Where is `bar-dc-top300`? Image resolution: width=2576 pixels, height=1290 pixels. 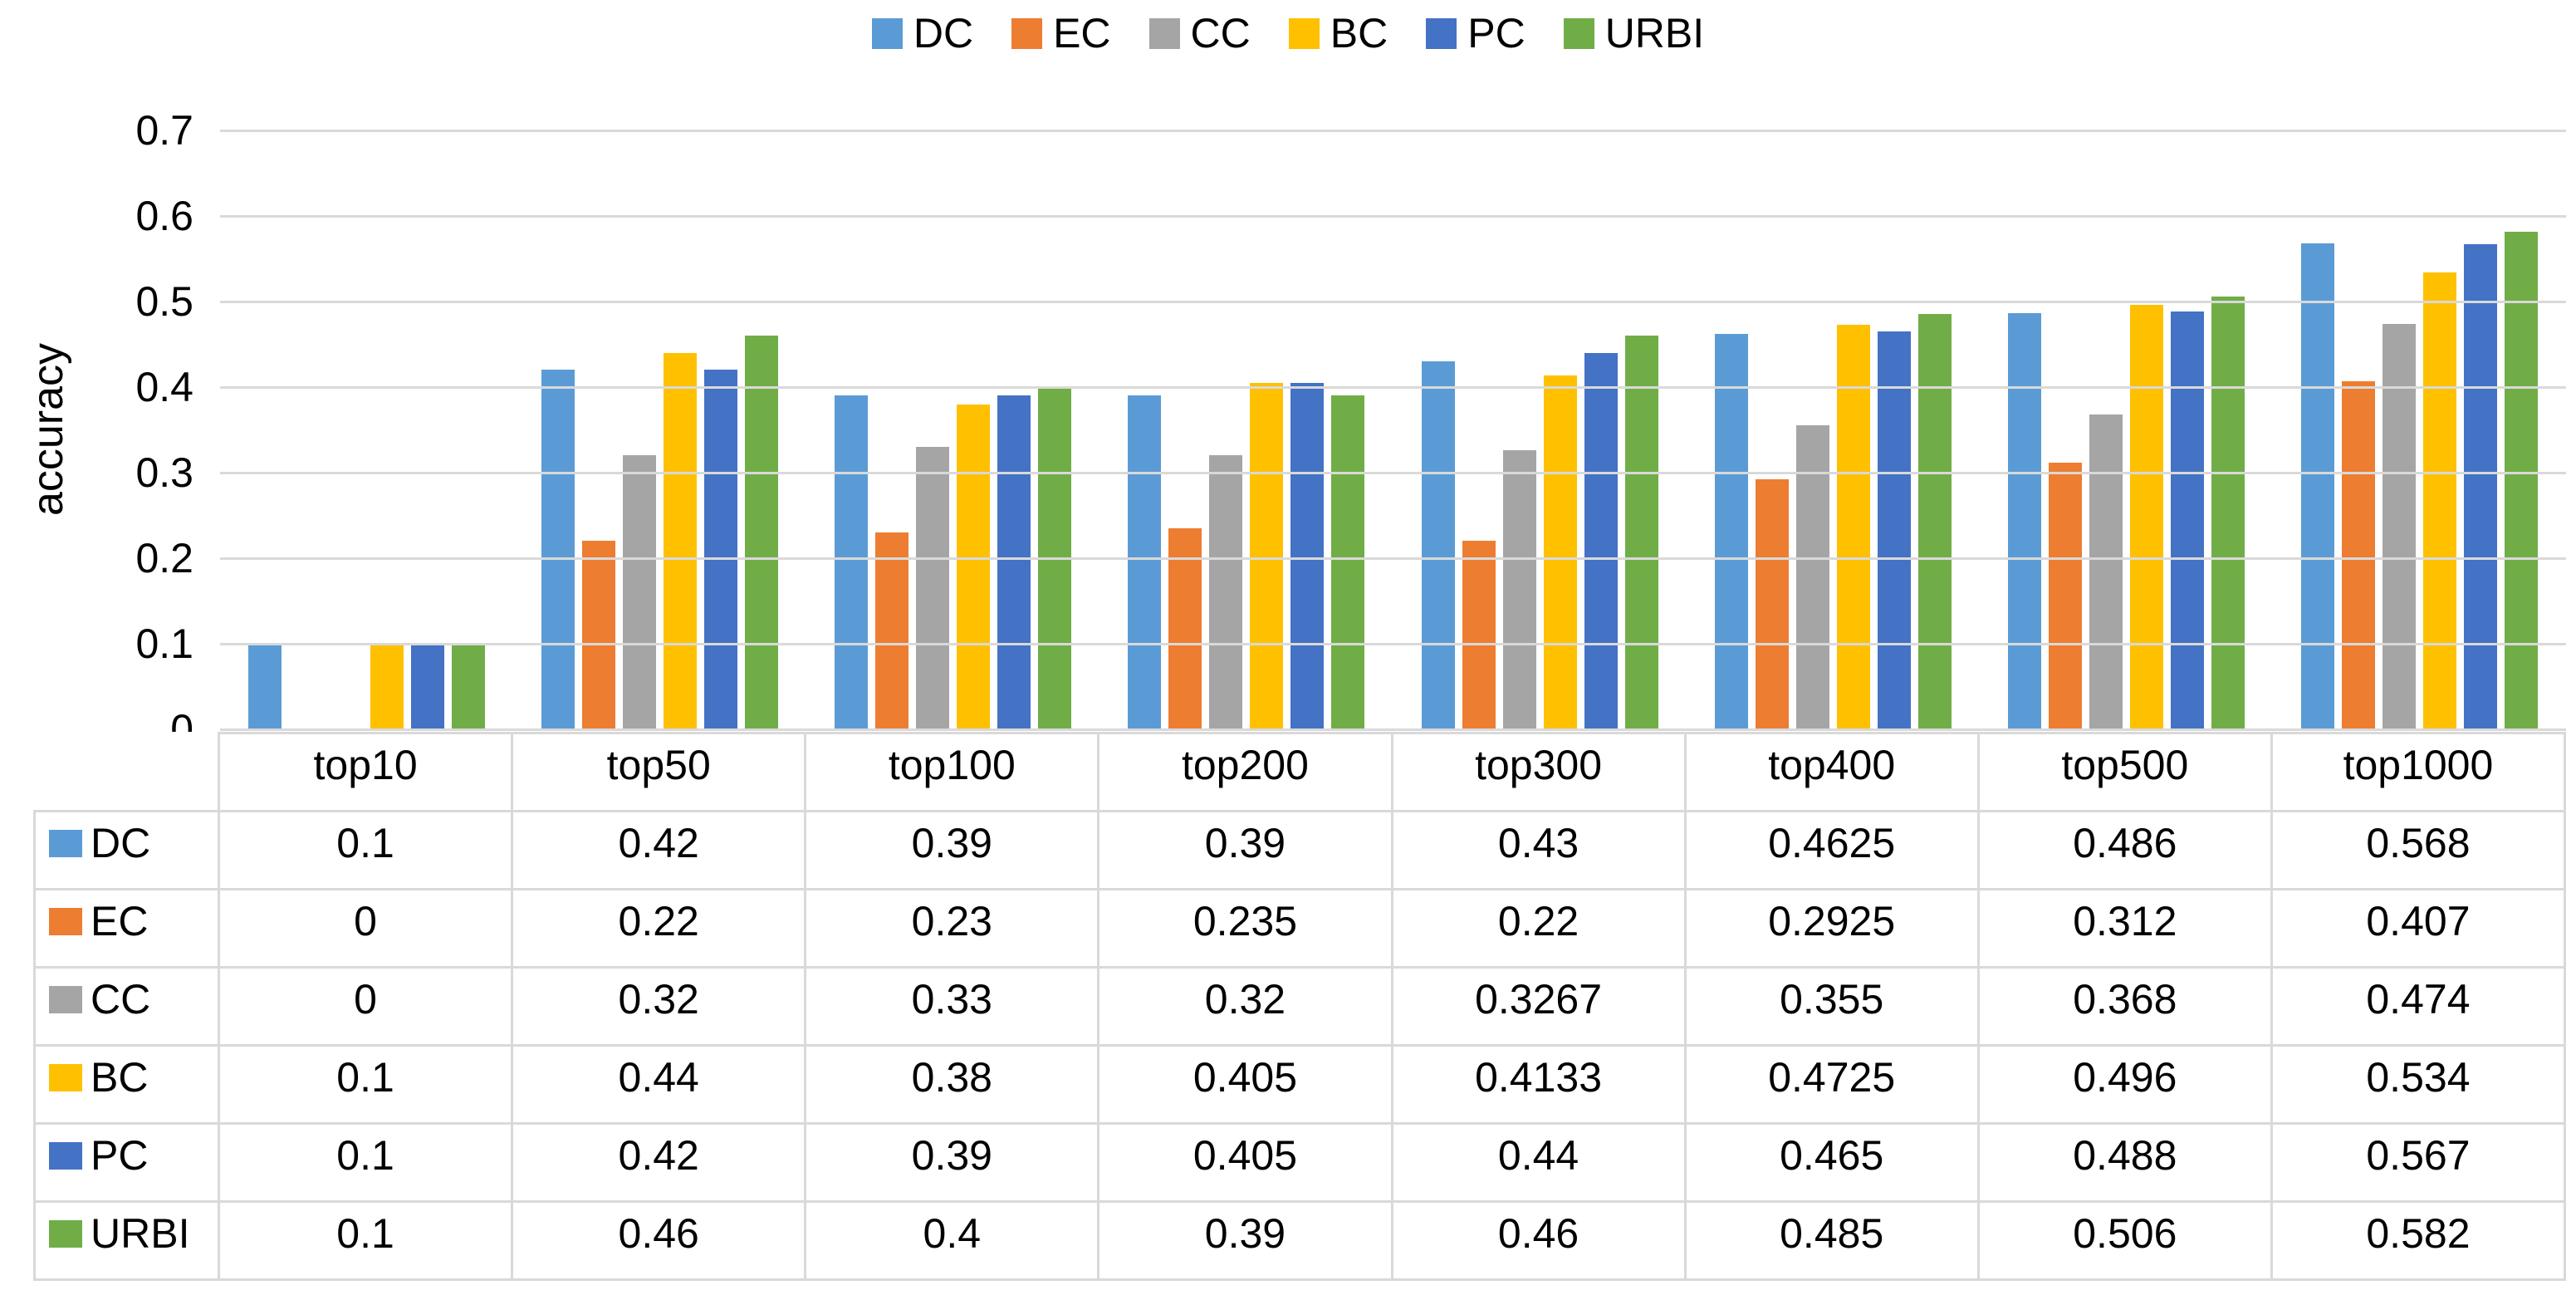 bar-dc-top300 is located at coordinates (1438, 545).